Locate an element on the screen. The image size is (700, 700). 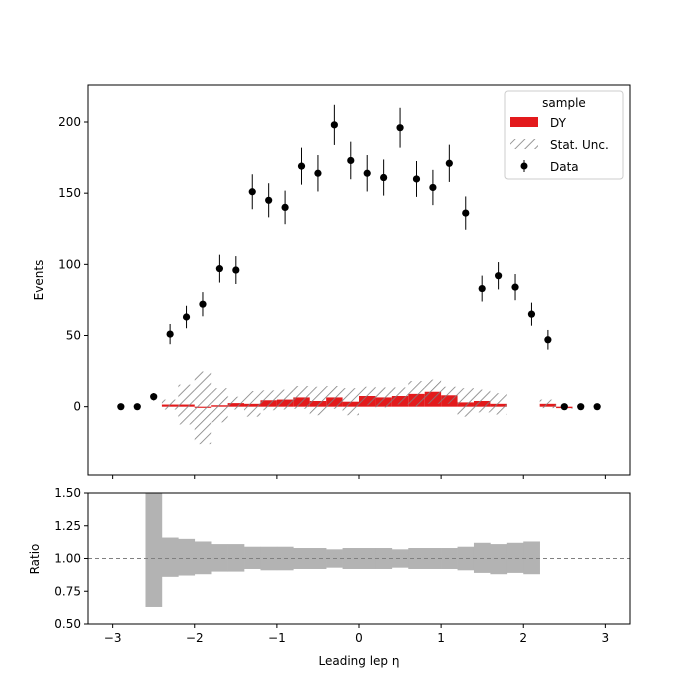
legend-box is located at coordinates (564, 135).